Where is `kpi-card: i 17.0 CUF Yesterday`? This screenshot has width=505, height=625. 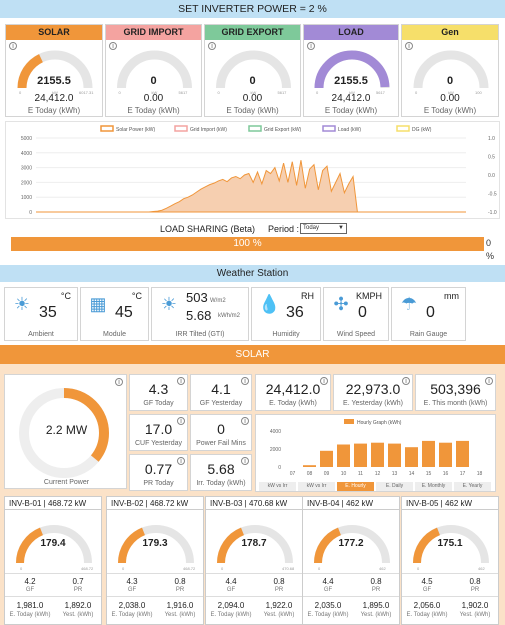 kpi-card: i 17.0 CUF Yesterday is located at coordinates (158, 432).